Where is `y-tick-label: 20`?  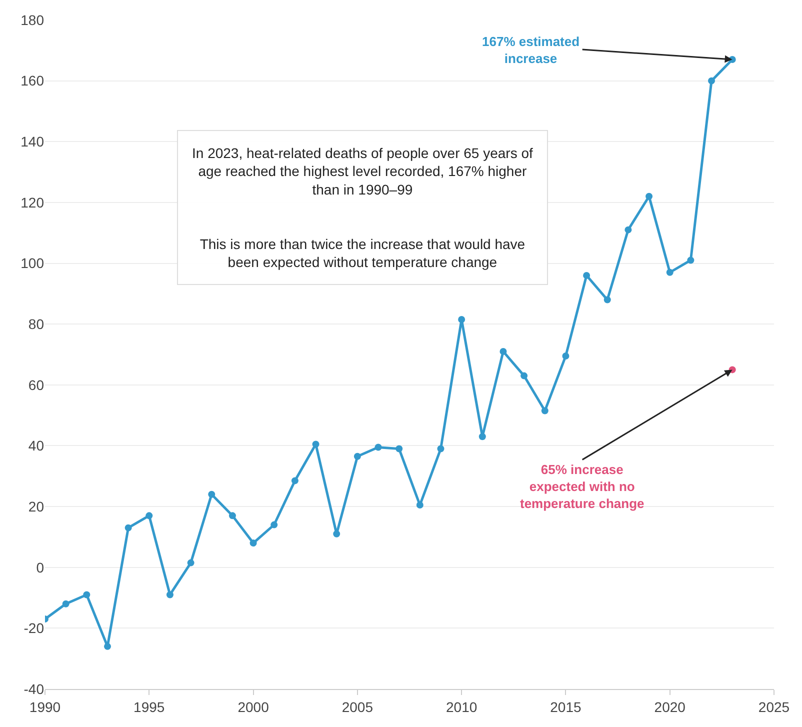 y-tick-label: 20 is located at coordinates (36, 506).